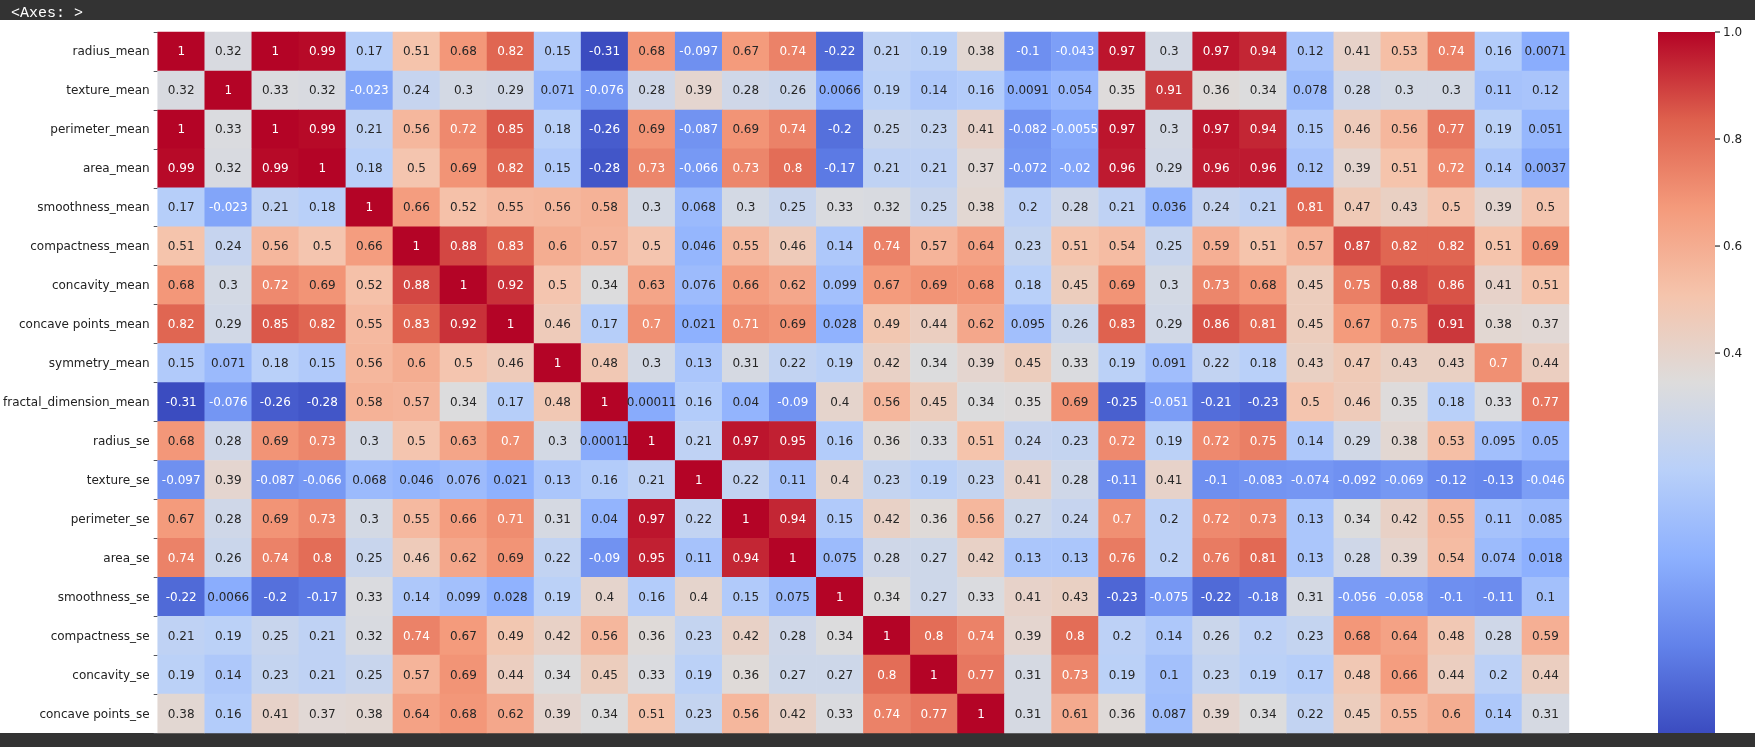  What do you see at coordinates (1310, 713) in the screenshot?
I see `data-label: 0.22` at bounding box center [1310, 713].